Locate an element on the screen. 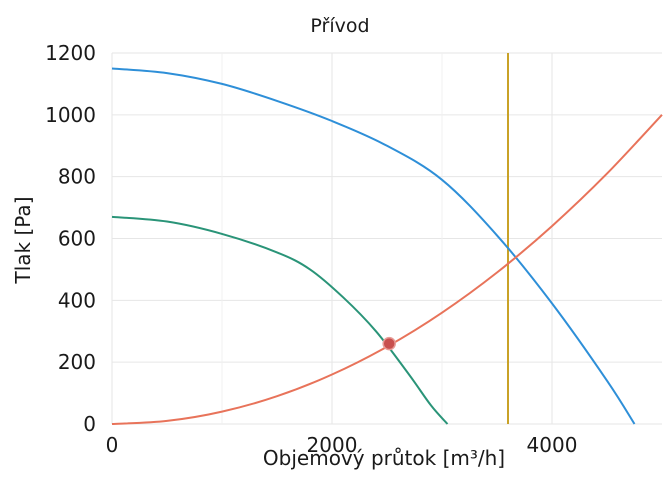 The width and height of the screenshot is (664, 497). x-tick-label: 4000 is located at coordinates (552, 445).